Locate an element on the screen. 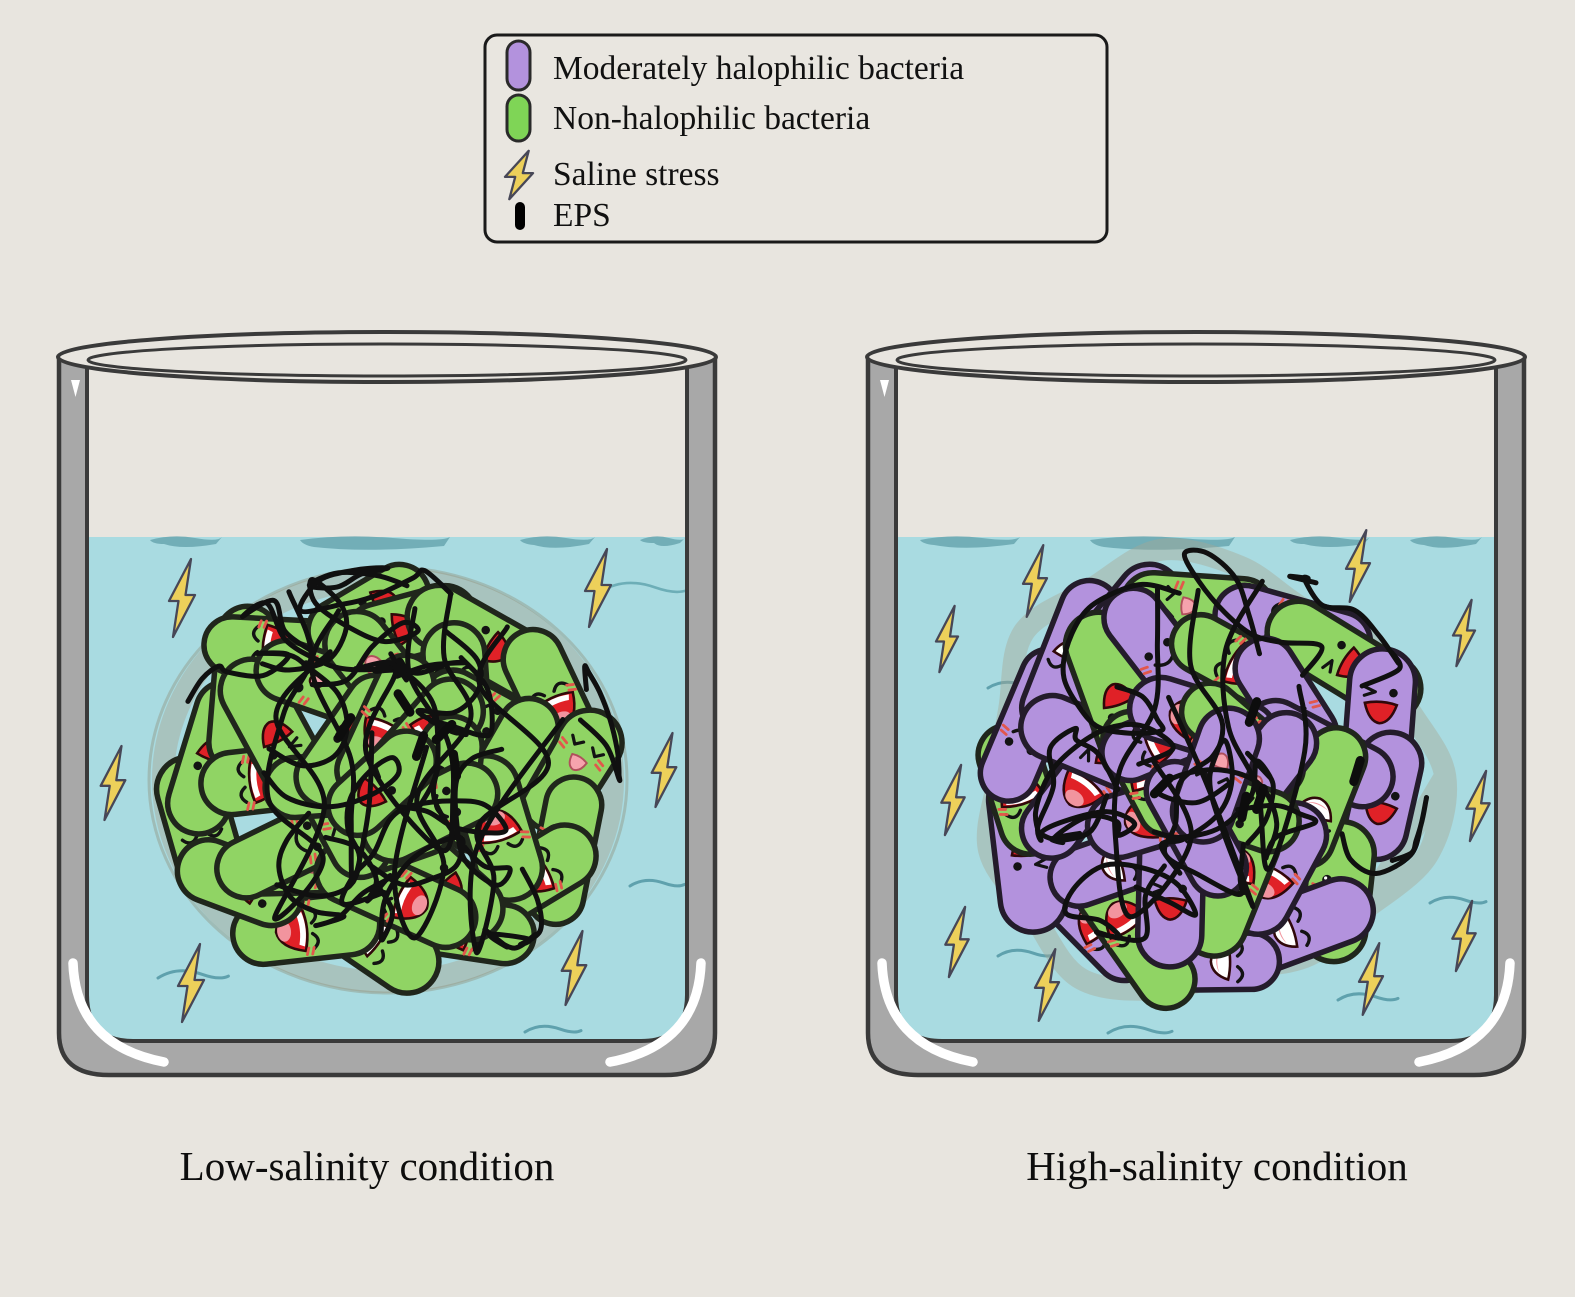  svg-text: Moderately halophilic bacteria is located at coordinates (758, 68).